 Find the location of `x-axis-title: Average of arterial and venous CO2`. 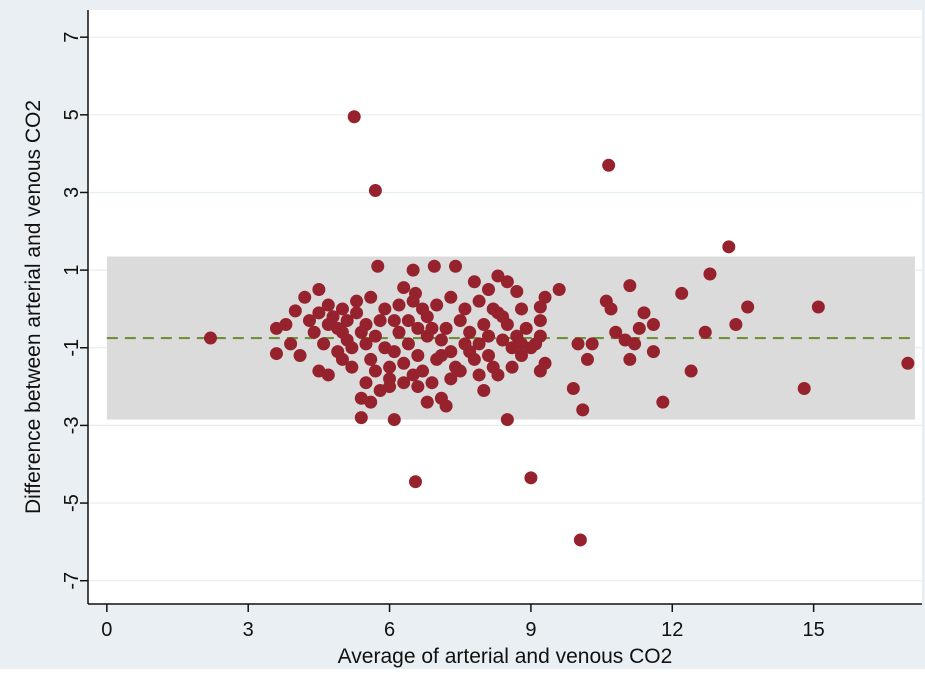

x-axis-title: Average of arterial and venous CO2 is located at coordinates (505, 656).